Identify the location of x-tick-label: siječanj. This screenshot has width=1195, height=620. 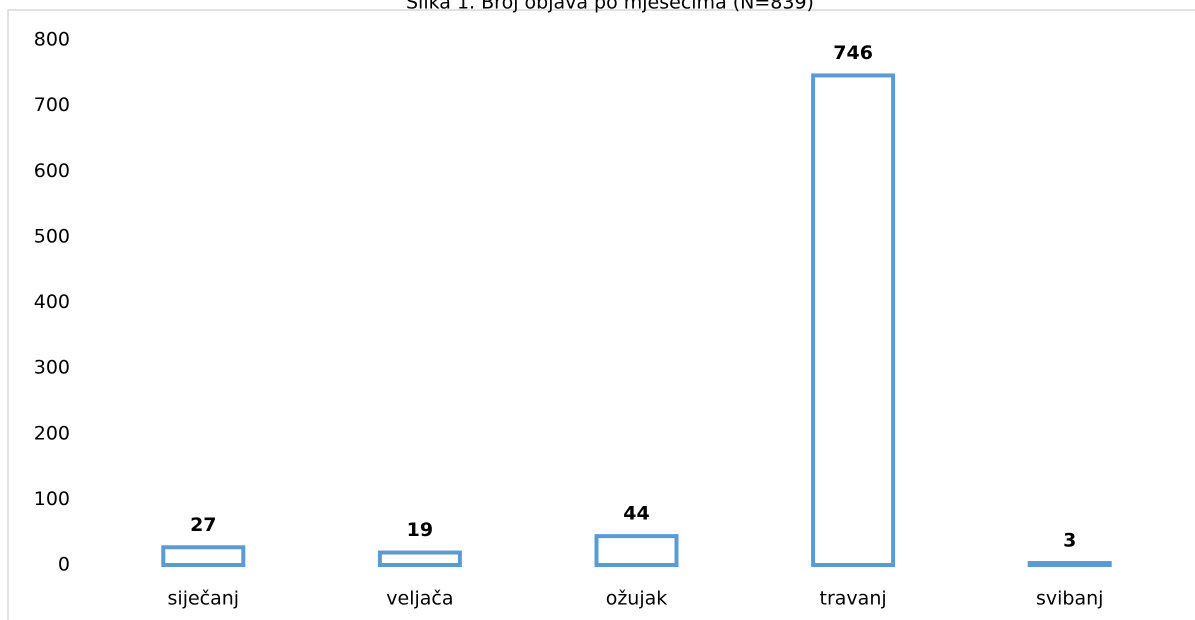
(204, 599).